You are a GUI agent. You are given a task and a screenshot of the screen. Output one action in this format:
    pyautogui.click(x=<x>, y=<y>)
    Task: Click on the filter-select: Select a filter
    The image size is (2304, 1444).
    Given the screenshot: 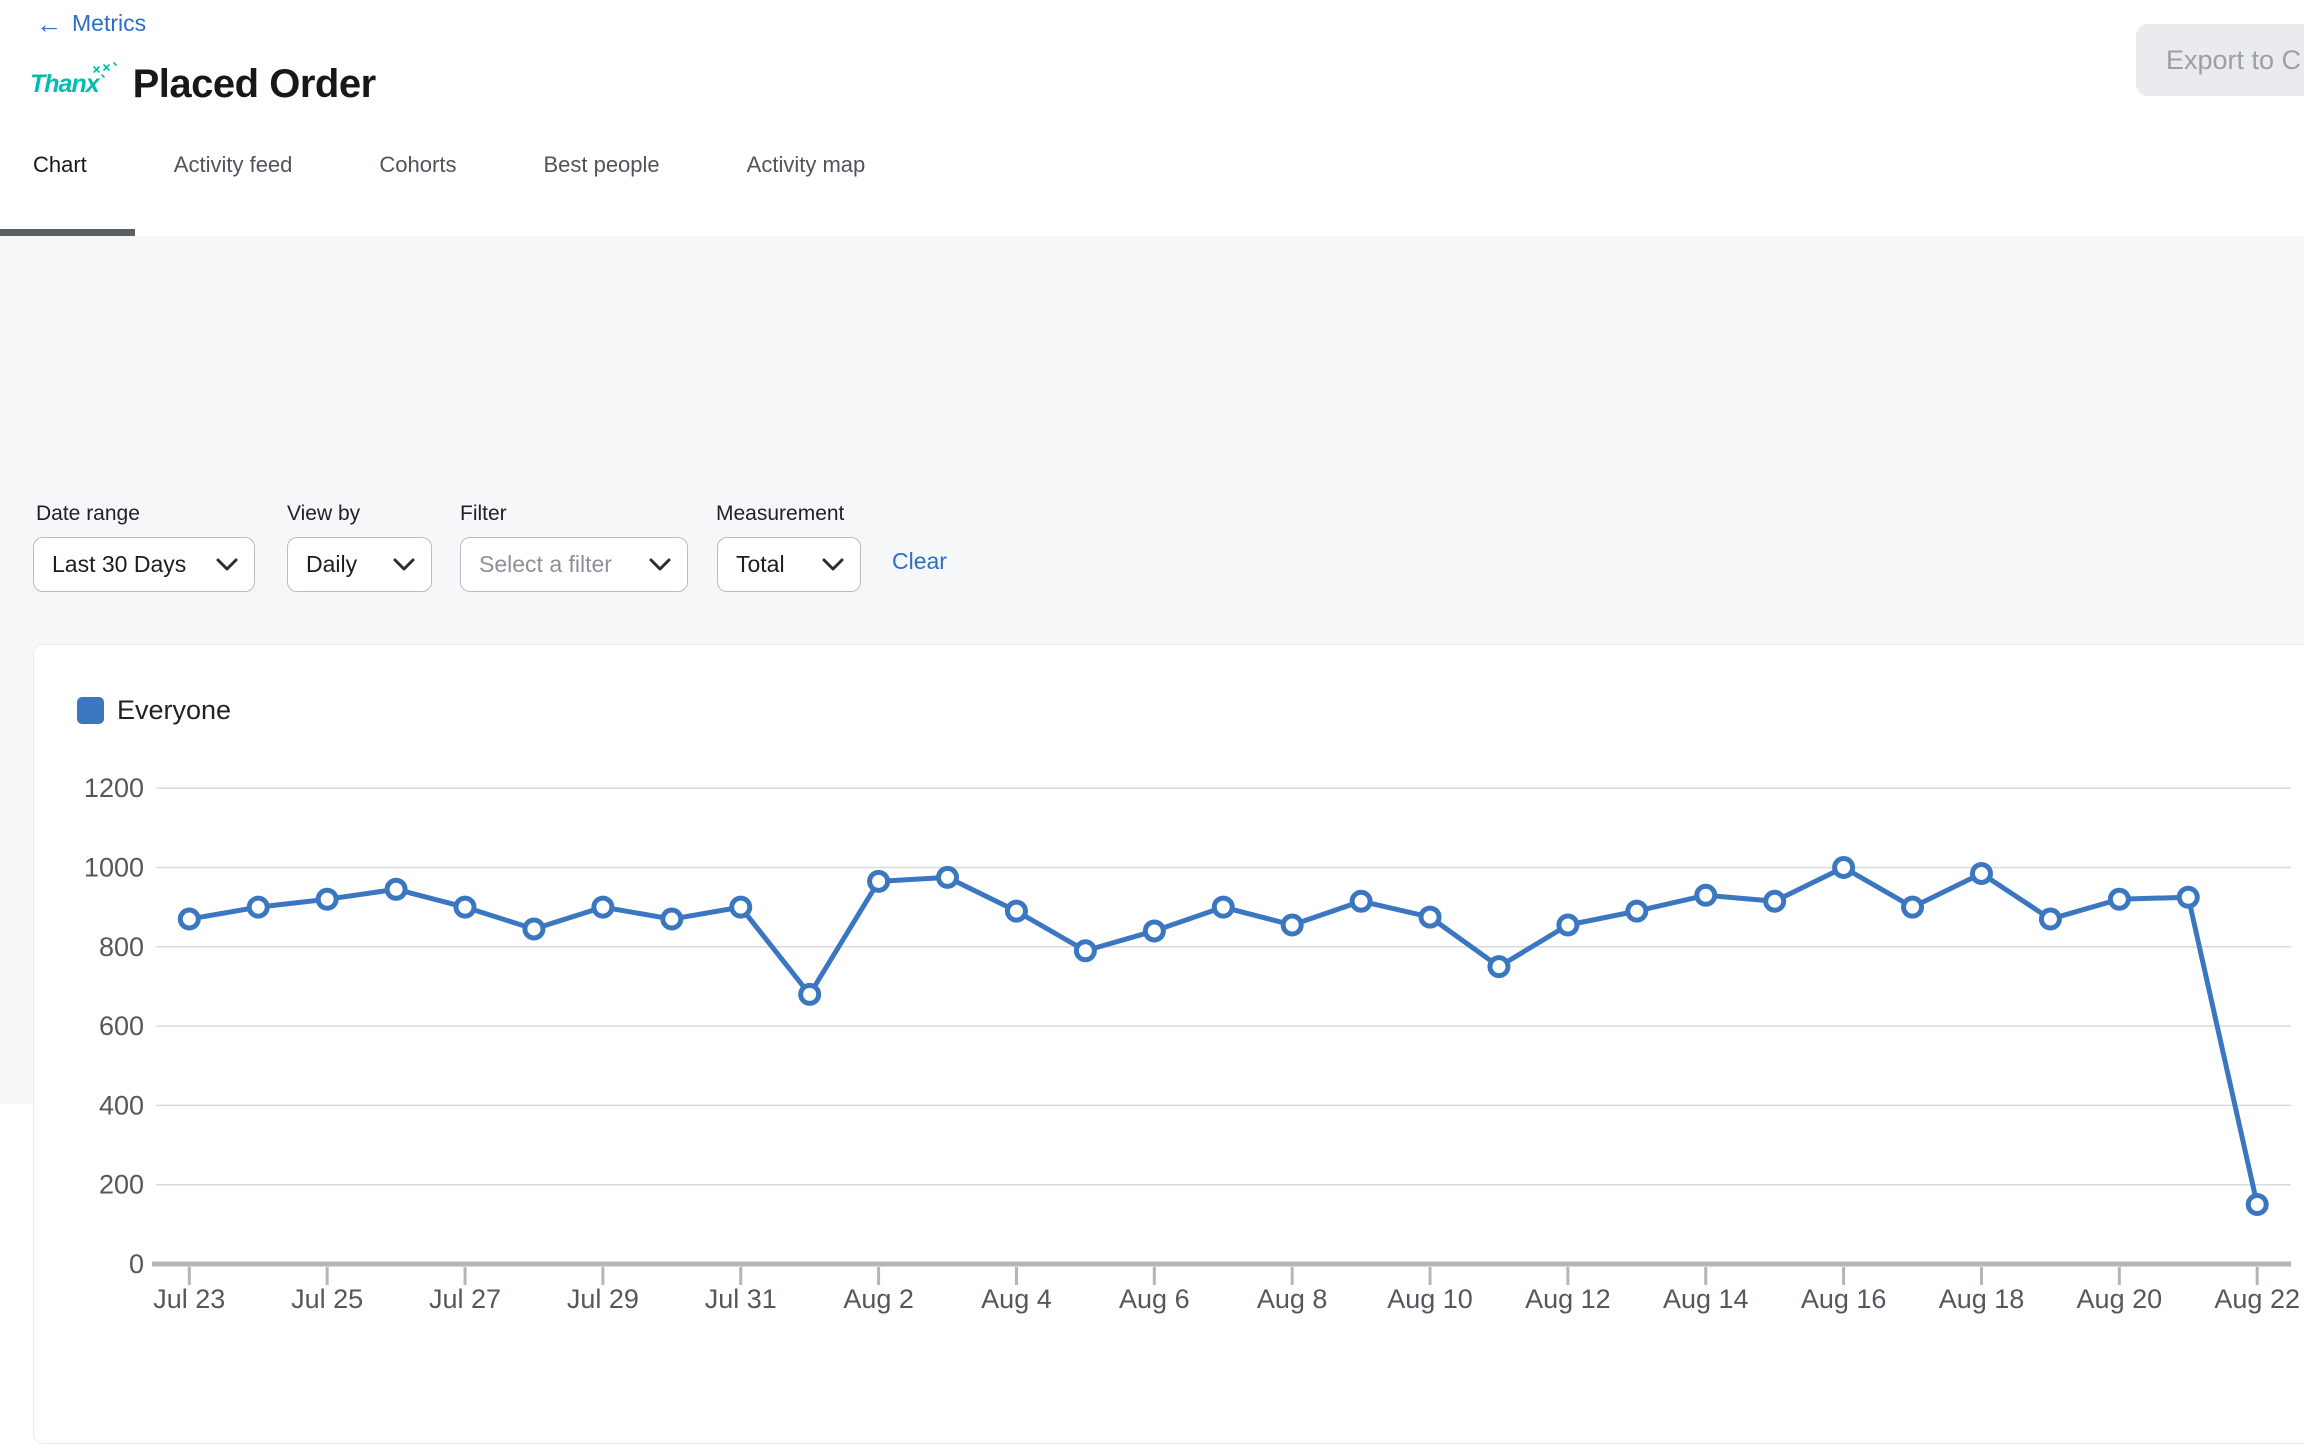 What is the action you would take?
    pyautogui.click(x=574, y=564)
    